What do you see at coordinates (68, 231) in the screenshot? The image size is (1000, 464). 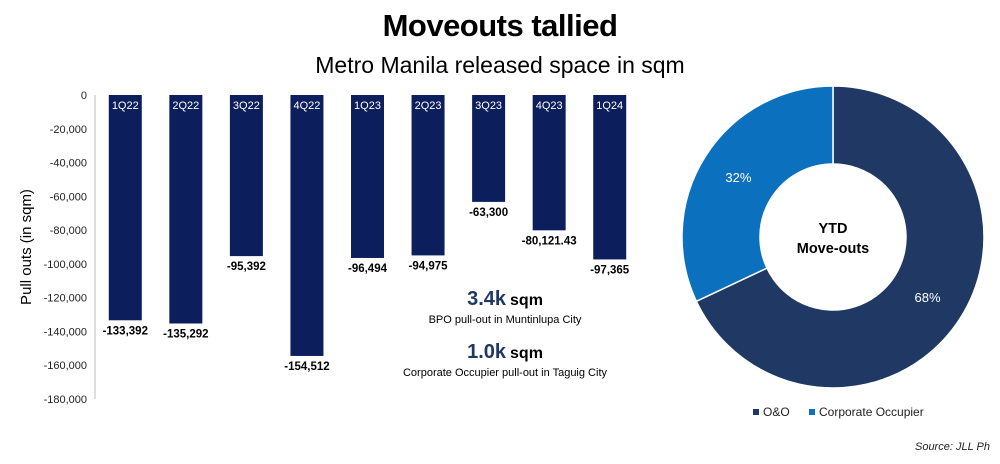 I see `y-tick-label: -80,000` at bounding box center [68, 231].